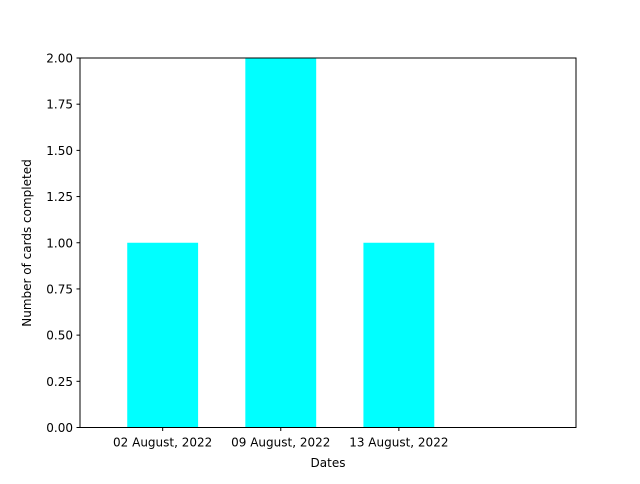 The width and height of the screenshot is (640, 484). What do you see at coordinates (162, 443) in the screenshot?
I see `x-tick-label: 02 August, 2022` at bounding box center [162, 443].